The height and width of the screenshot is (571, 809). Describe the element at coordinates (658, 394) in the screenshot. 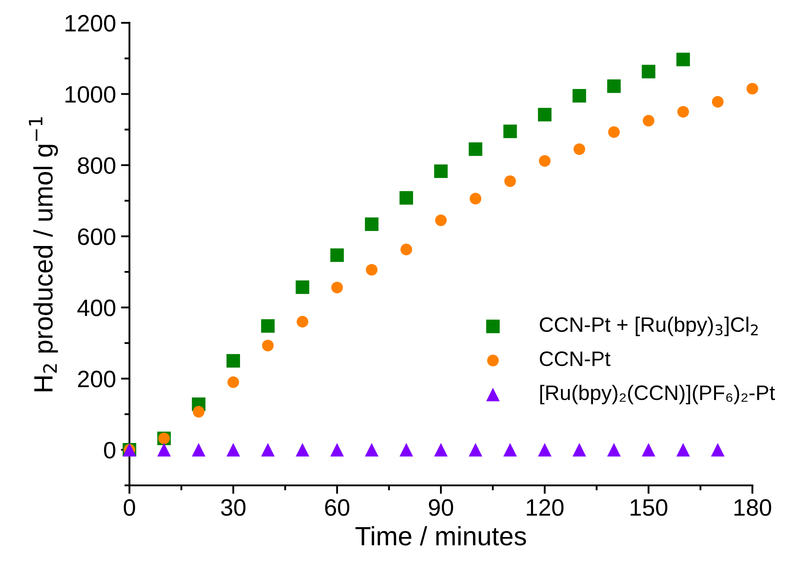

I see `legend-label: [Ru(bpy)₂(CCN)](PF₆)₂-Pt` at that location.